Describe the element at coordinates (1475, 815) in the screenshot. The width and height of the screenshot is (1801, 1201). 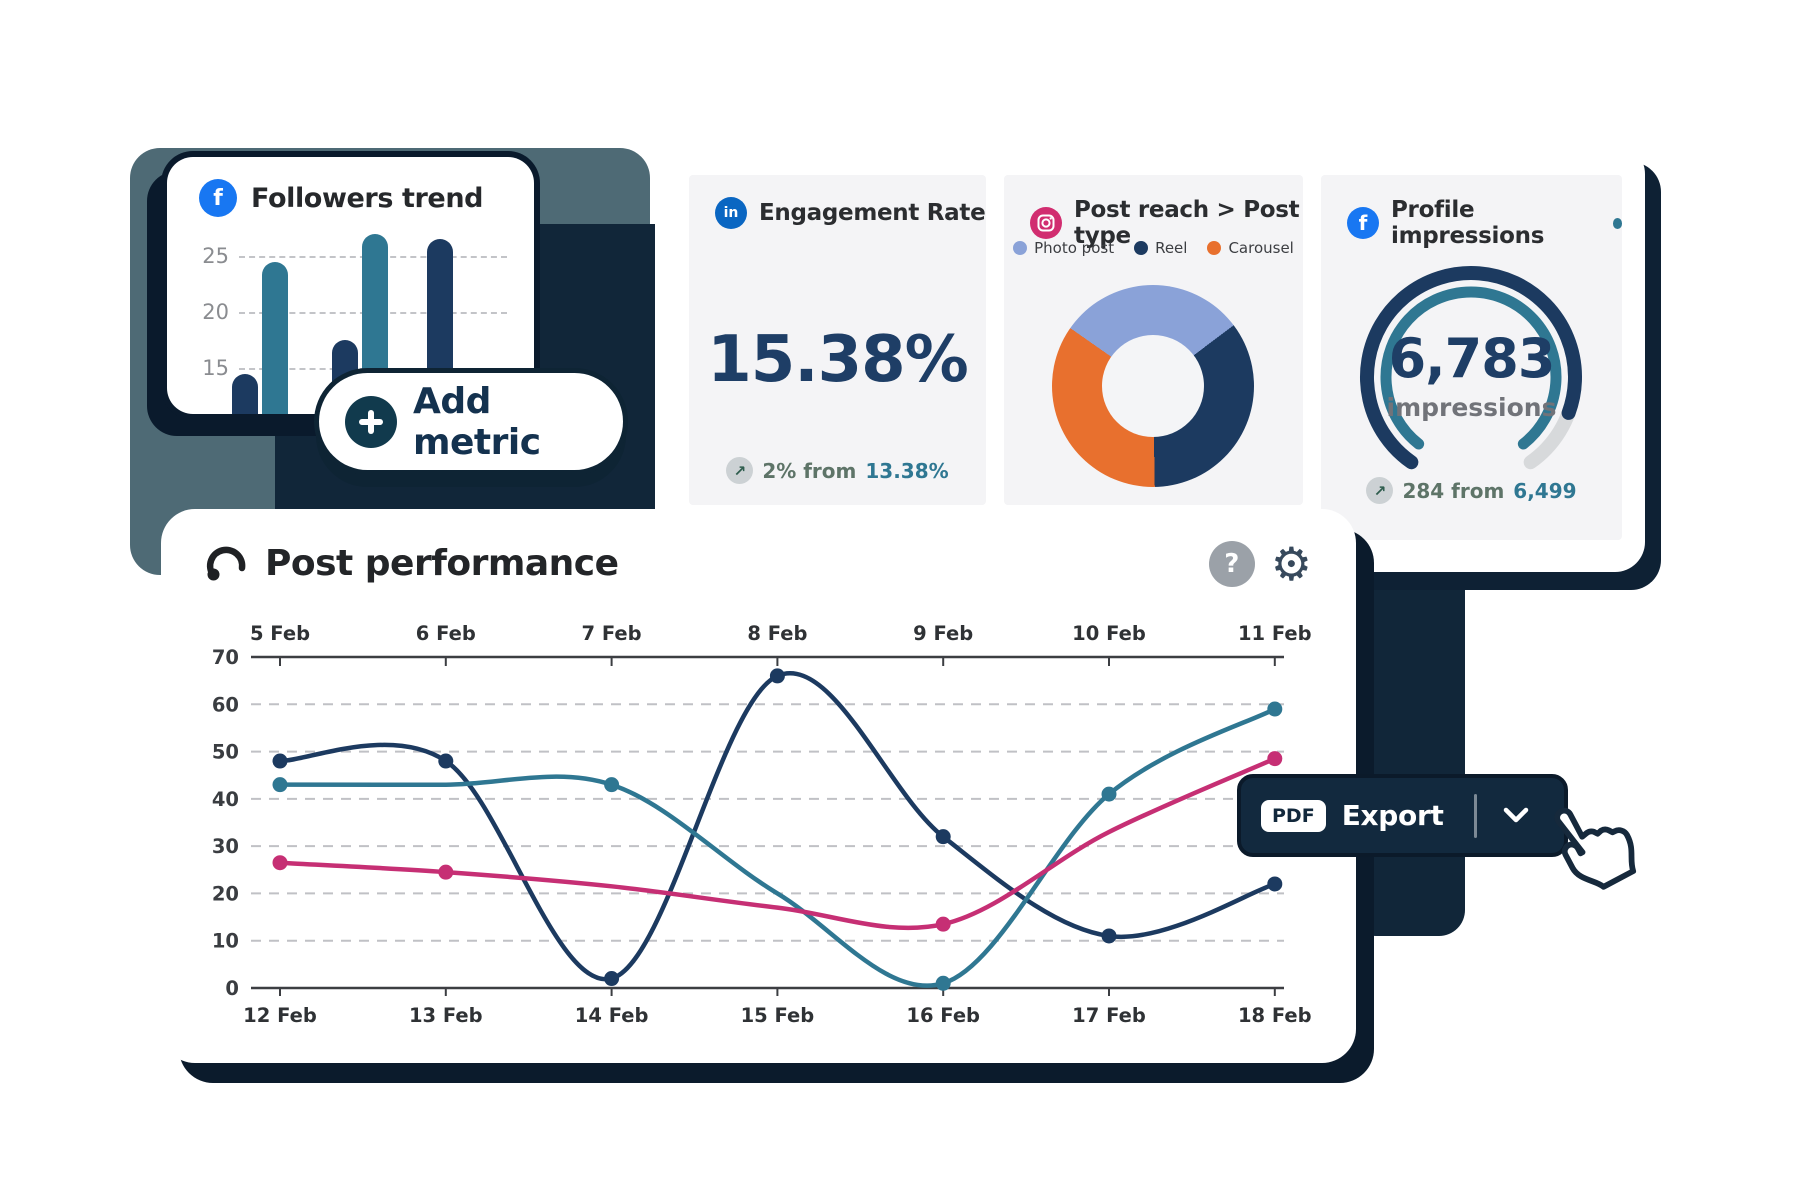
I see `divider` at that location.